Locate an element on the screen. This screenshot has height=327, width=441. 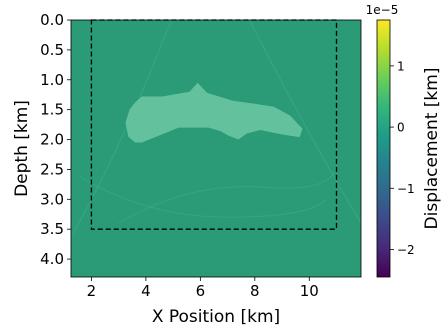
colorbar-tick-label: 1 is located at coordinates (401, 66).